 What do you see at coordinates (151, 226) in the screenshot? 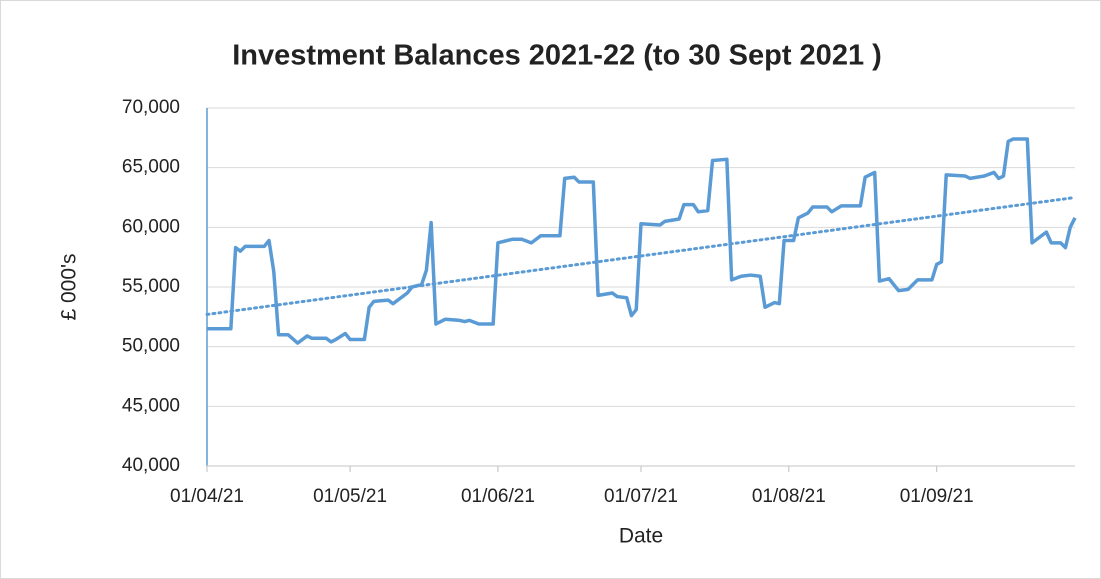
I see `y-tick-label: 60,000` at bounding box center [151, 226].